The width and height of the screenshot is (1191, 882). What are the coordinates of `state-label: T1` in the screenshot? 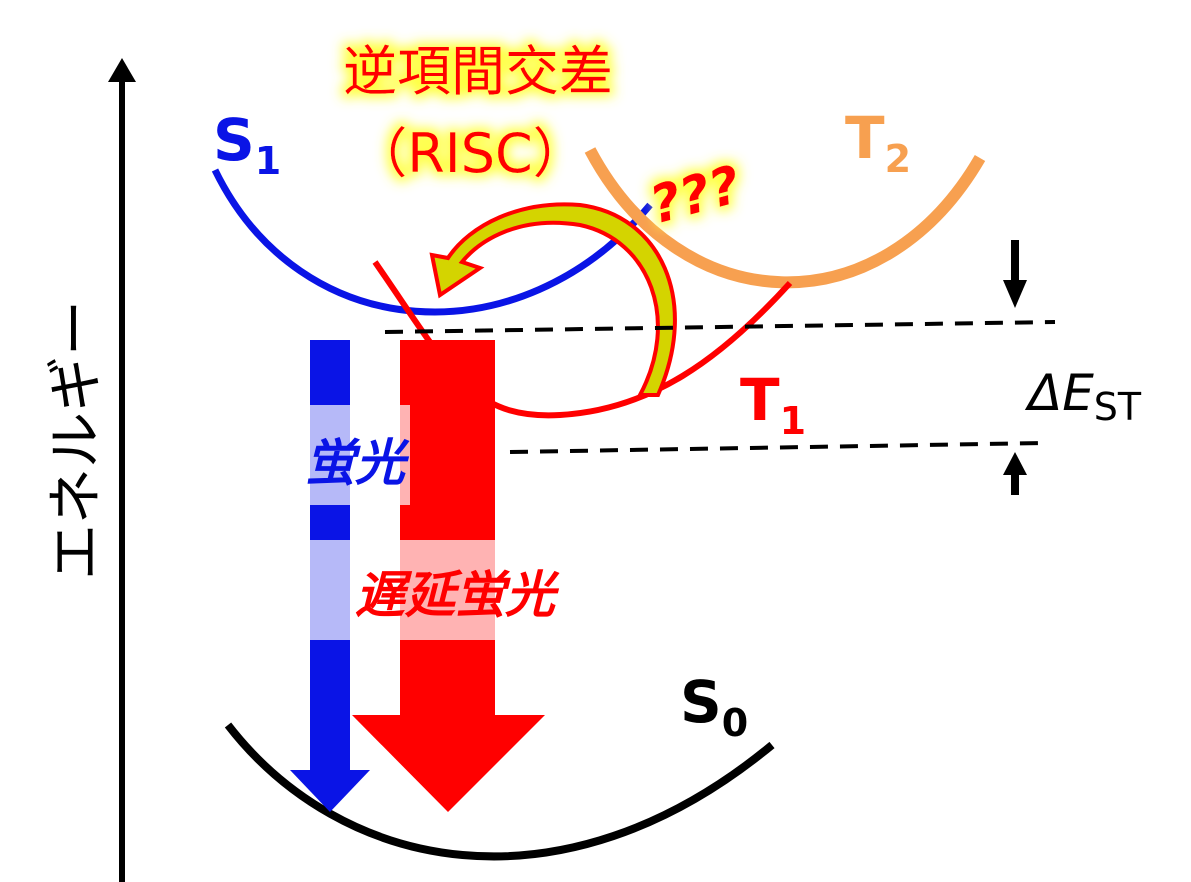 It's located at (773, 404).